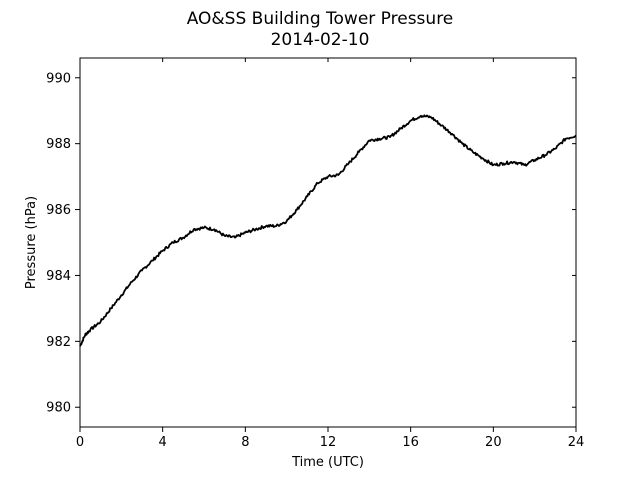 This screenshot has height=480, width=640. I want to click on x-tick-label: 12, so click(328, 442).